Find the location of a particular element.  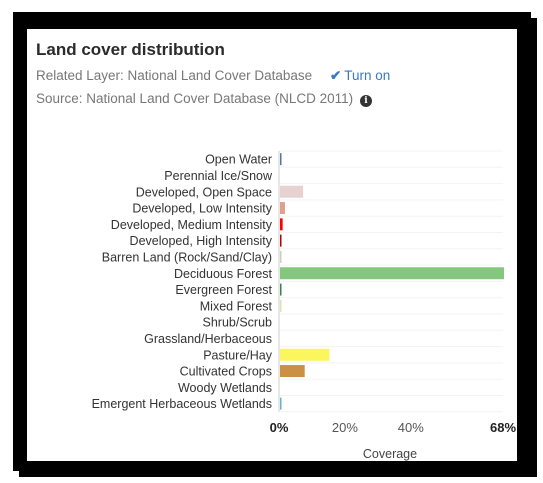

category-label: Open Water is located at coordinates (238, 160).